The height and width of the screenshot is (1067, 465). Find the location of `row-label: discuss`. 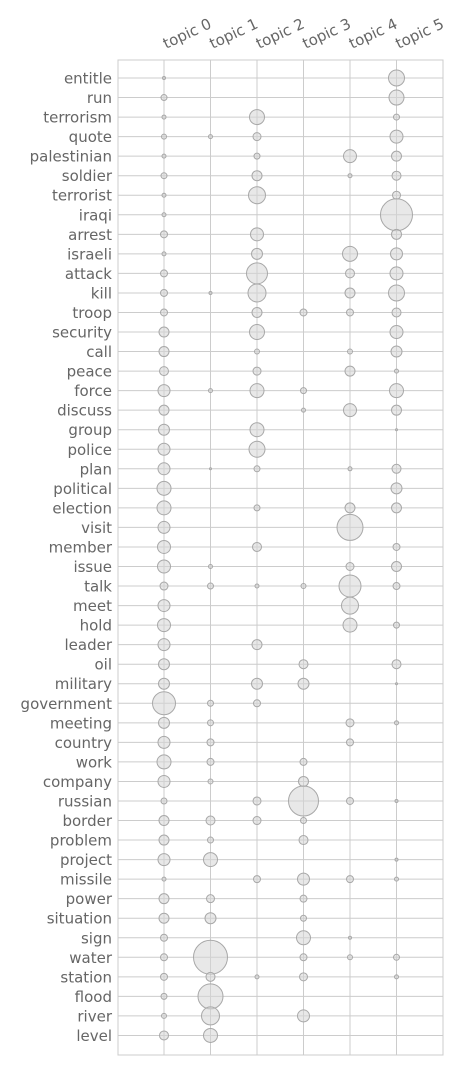

row-label: discuss is located at coordinates (84, 411).